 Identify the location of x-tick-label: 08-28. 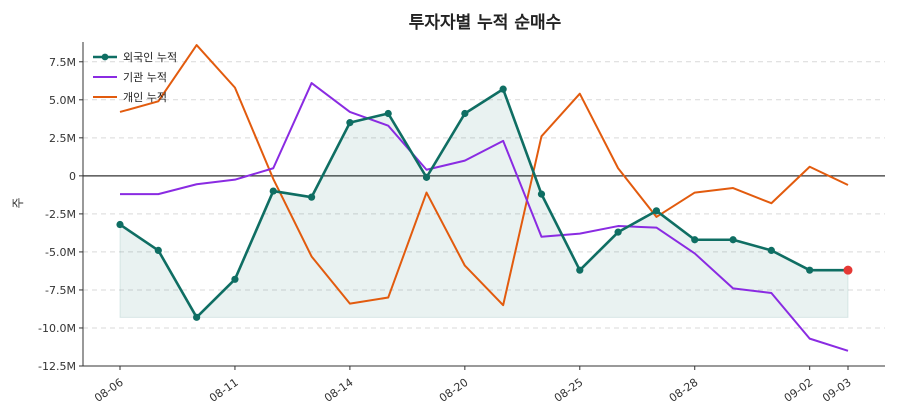
(684, 390).